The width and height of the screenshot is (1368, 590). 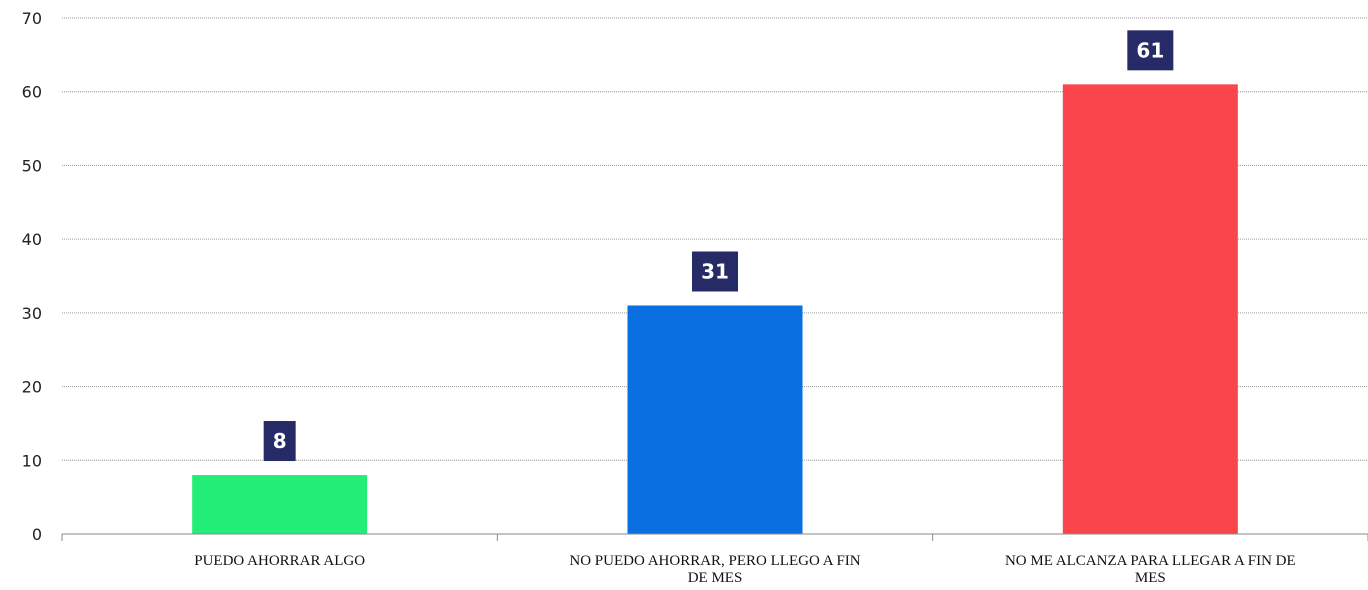 I want to click on data-label: 61, so click(x=1150, y=50).